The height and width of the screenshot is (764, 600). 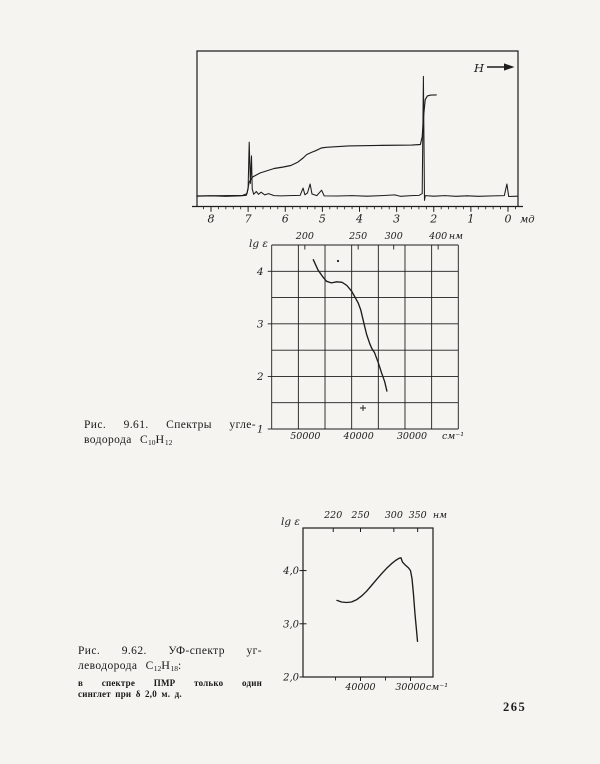 What do you see at coordinates (527, 220) in the screenshot?
I see `x-axis-unit-label: мд` at bounding box center [527, 220].